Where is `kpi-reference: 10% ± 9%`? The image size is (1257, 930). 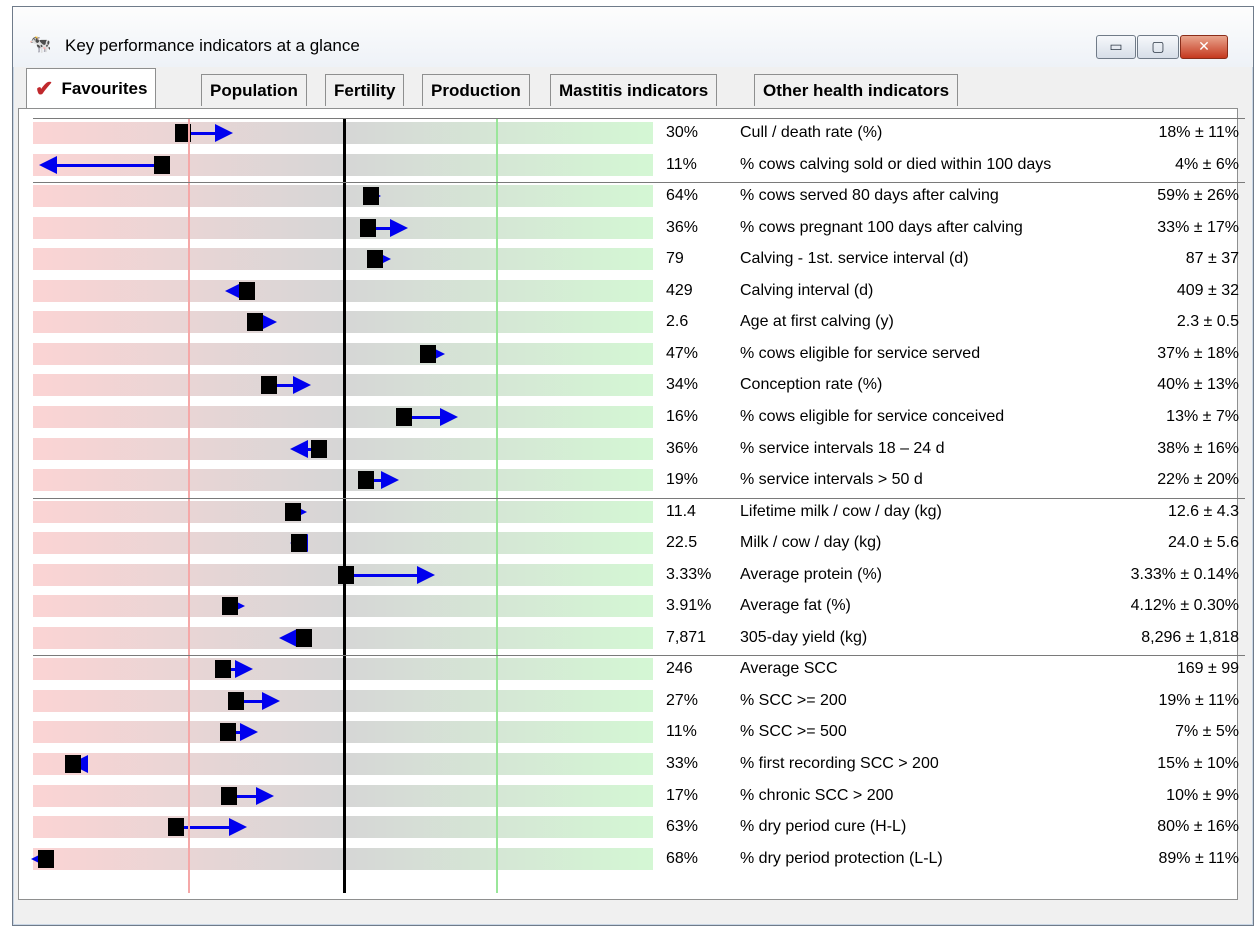 kpi-reference: 10% ± 9% is located at coordinates (1202, 795).